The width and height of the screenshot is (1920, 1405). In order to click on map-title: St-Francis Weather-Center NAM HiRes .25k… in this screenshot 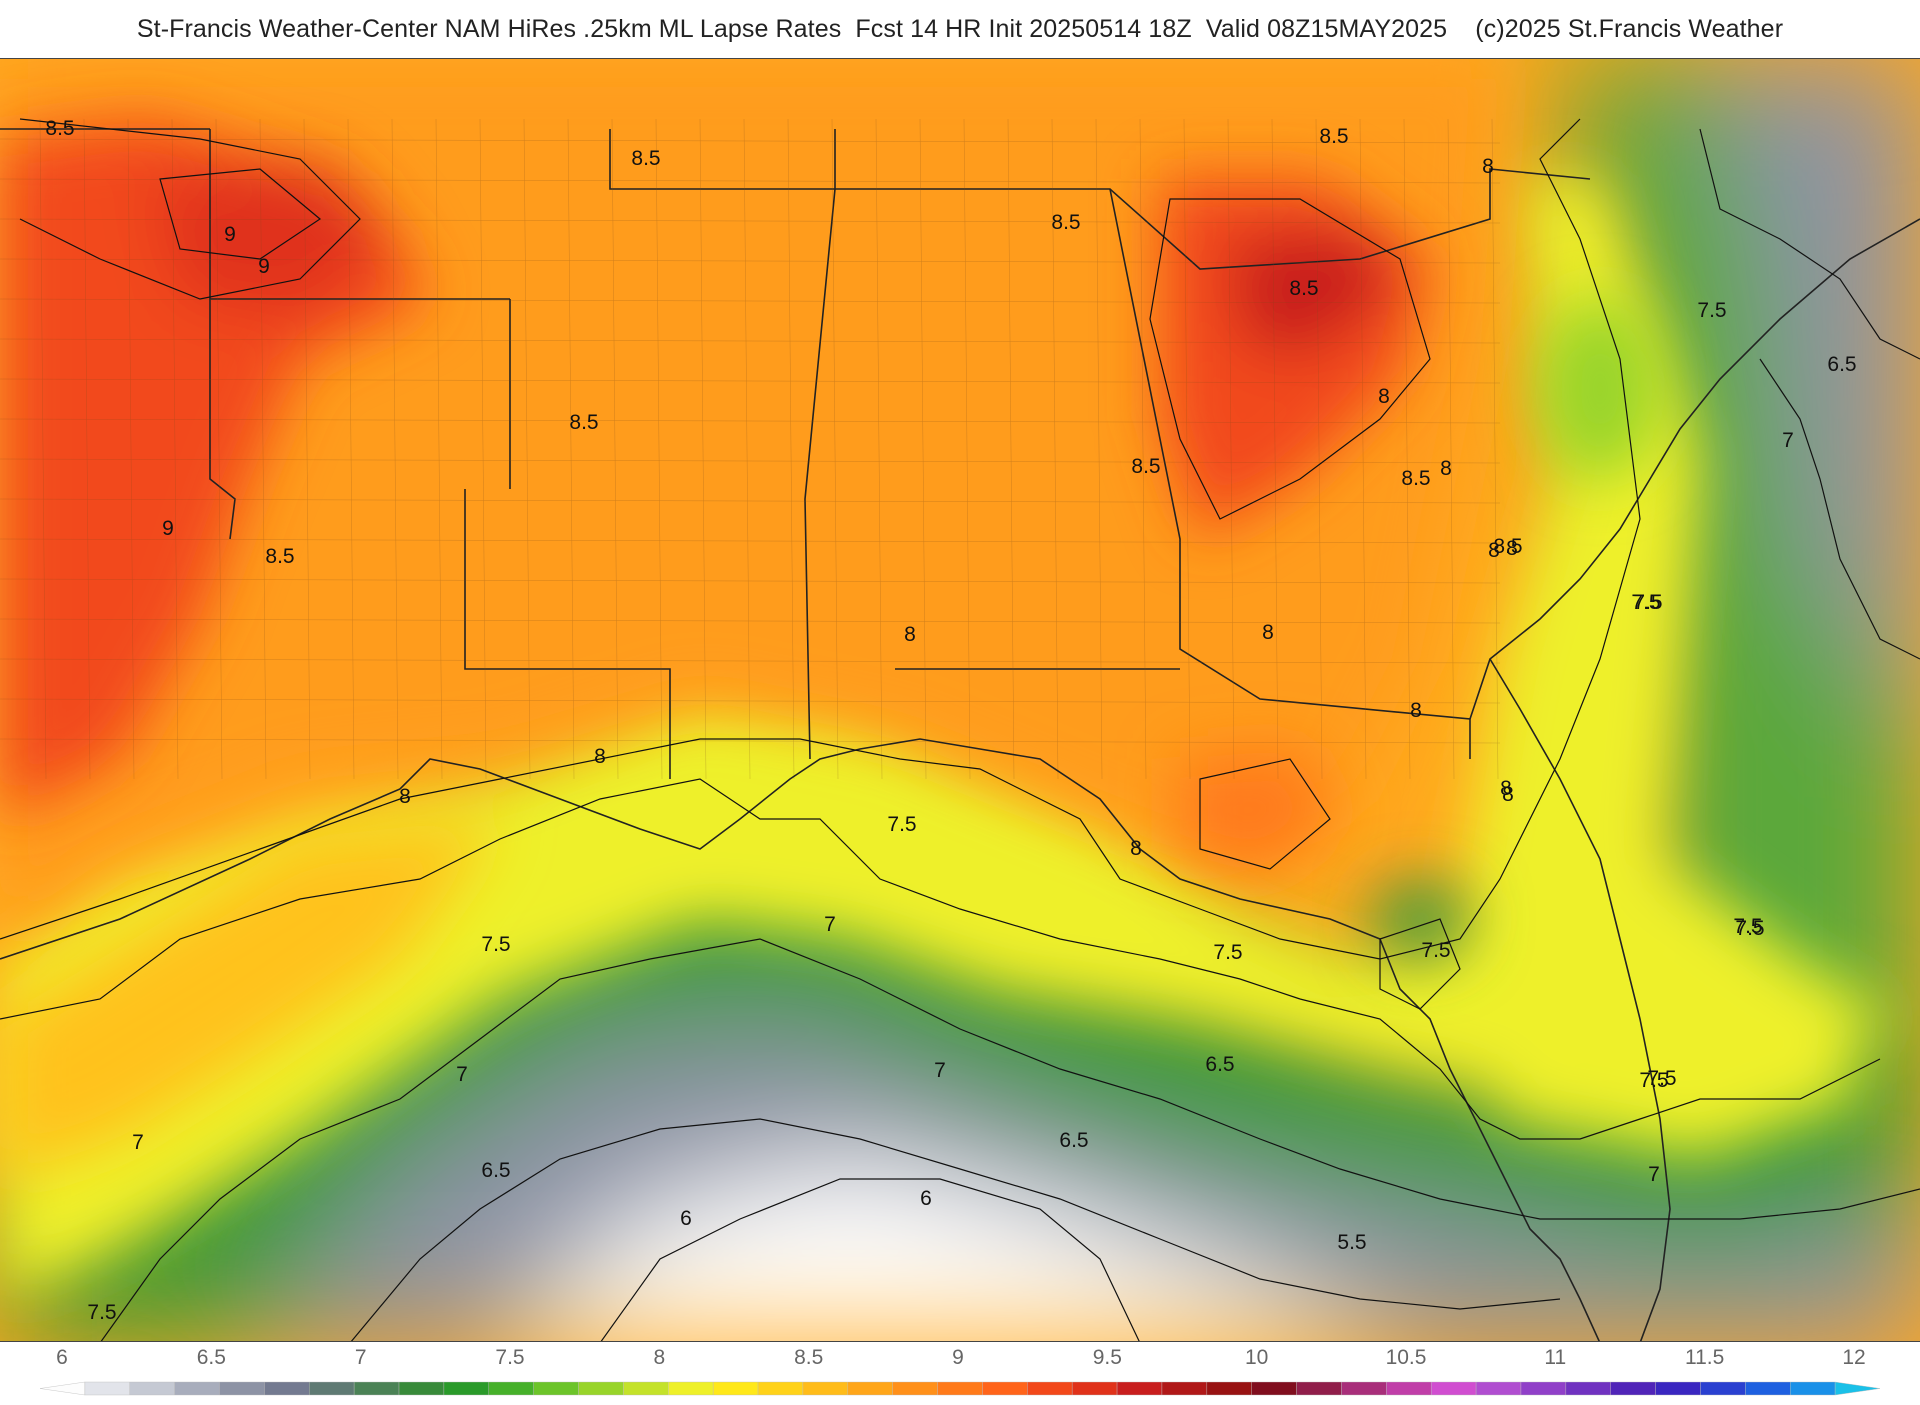, I will do `click(960, 28)`.